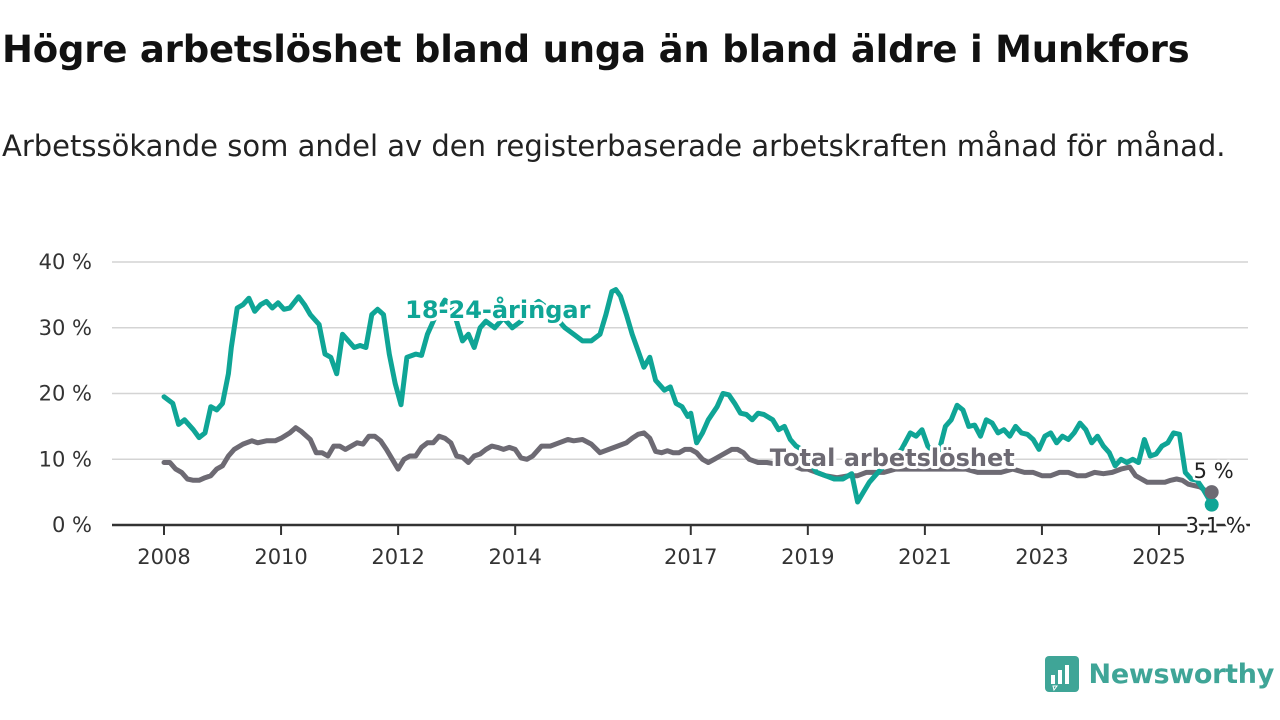 The width and height of the screenshot is (1280, 720). I want to click on y-tick-label: 40 %, so click(65, 262).